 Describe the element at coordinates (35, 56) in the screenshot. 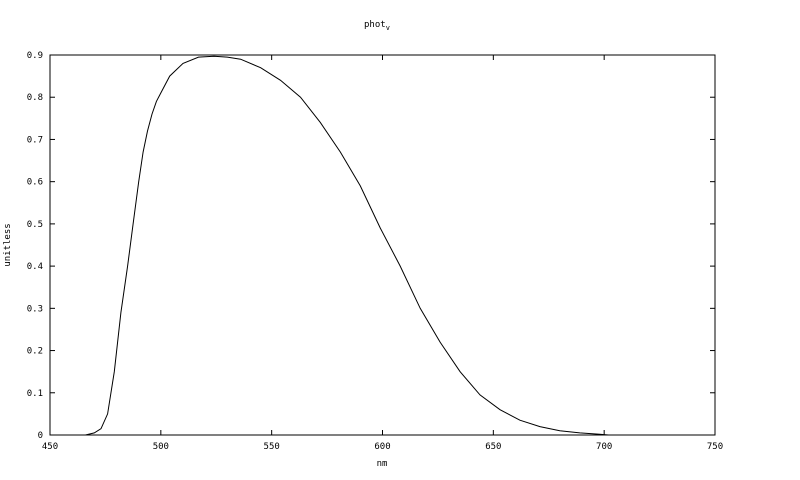

I see `y-tick-label: 0.9` at that location.